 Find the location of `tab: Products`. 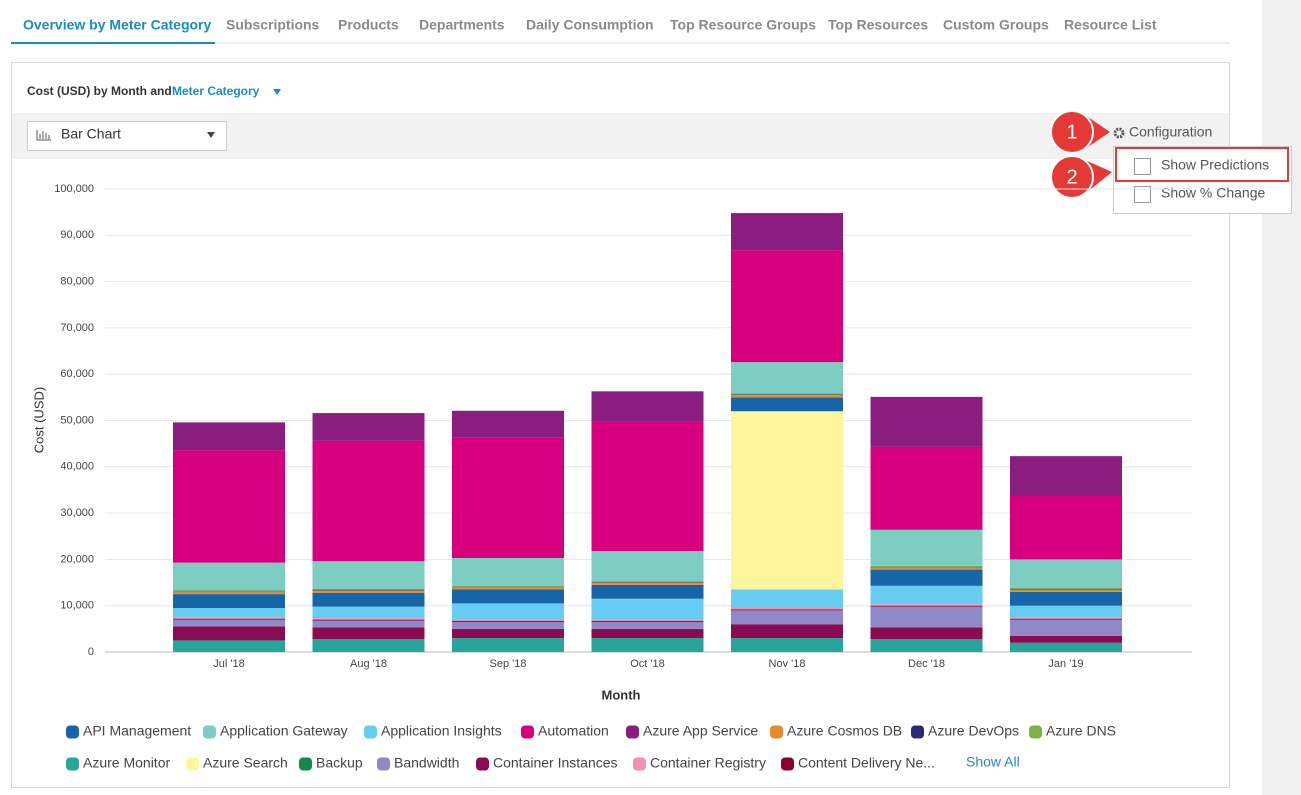

tab: Products is located at coordinates (368, 25).